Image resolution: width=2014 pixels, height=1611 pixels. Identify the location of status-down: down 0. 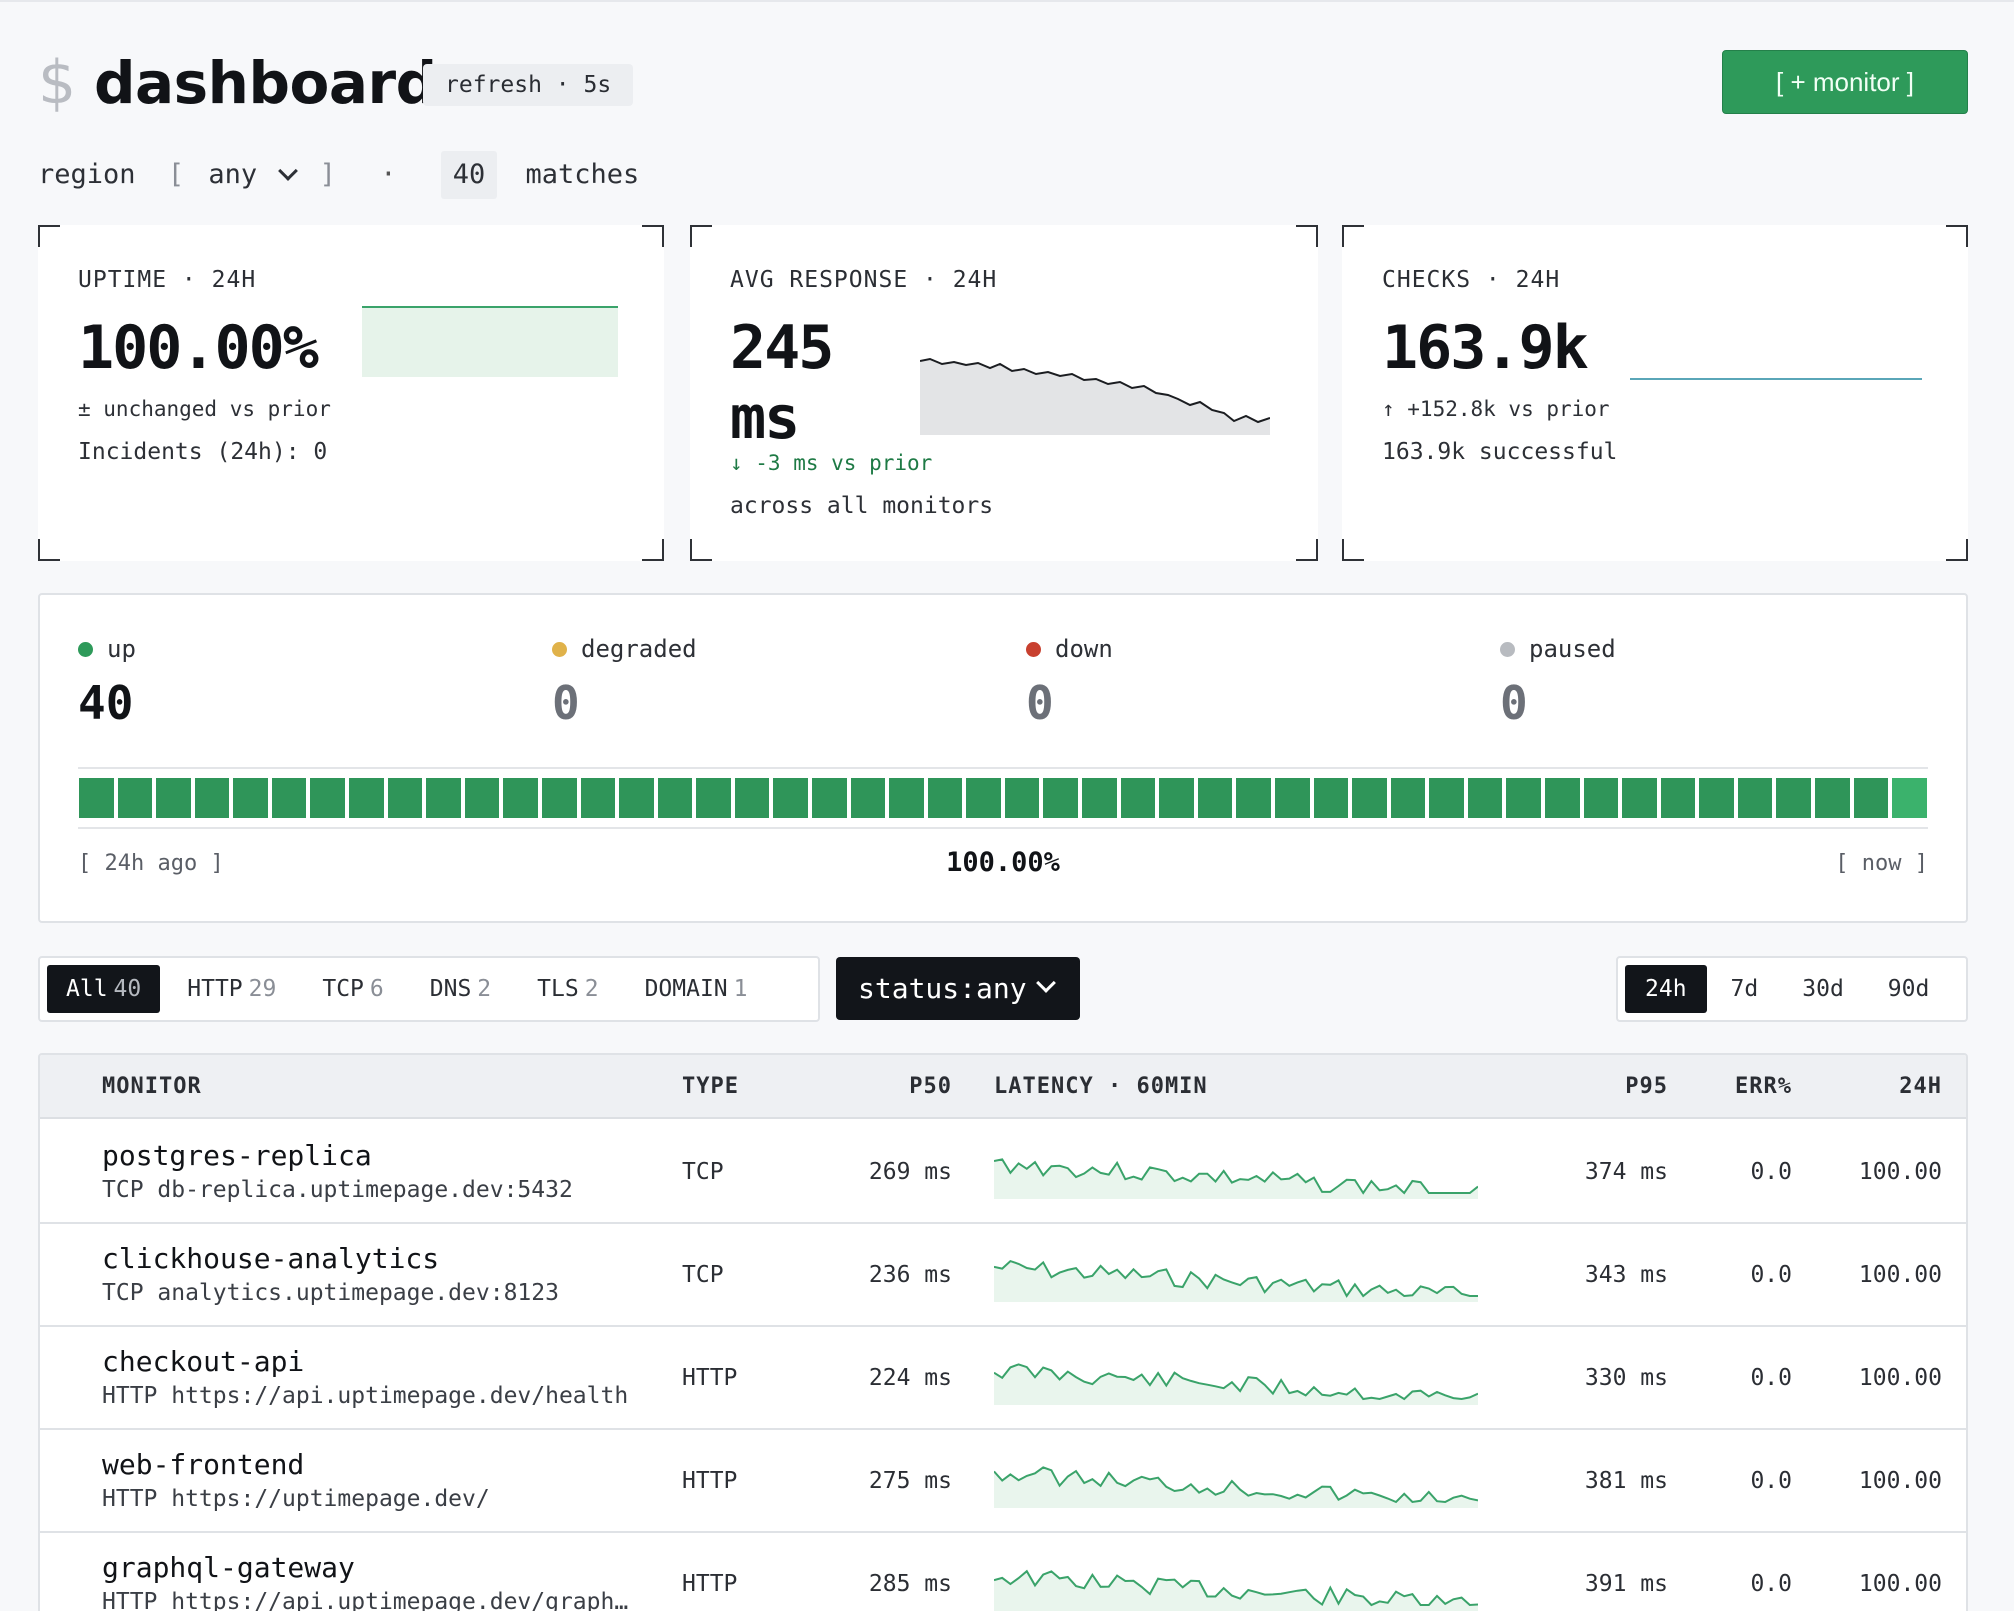
(1069, 682).